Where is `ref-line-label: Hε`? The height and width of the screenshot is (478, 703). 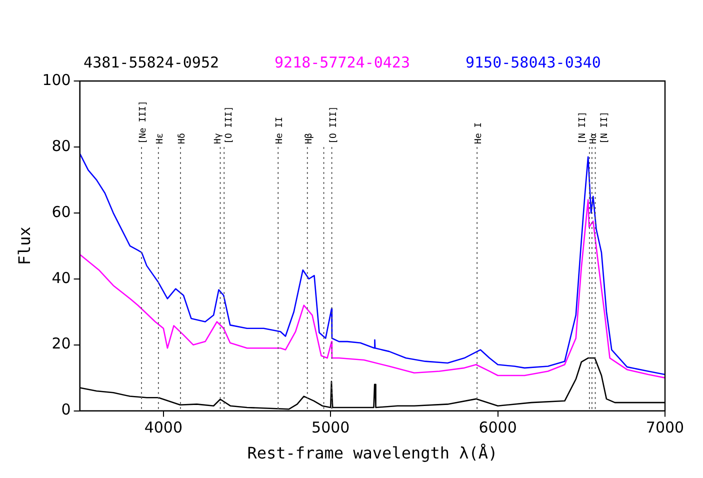
ref-line-label: Hε is located at coordinates (160, 138).